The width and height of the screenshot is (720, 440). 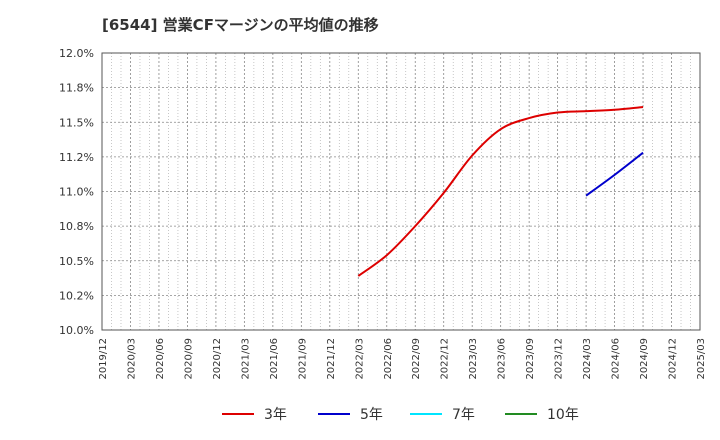 I want to click on legend-label: 5年, so click(x=371, y=415).